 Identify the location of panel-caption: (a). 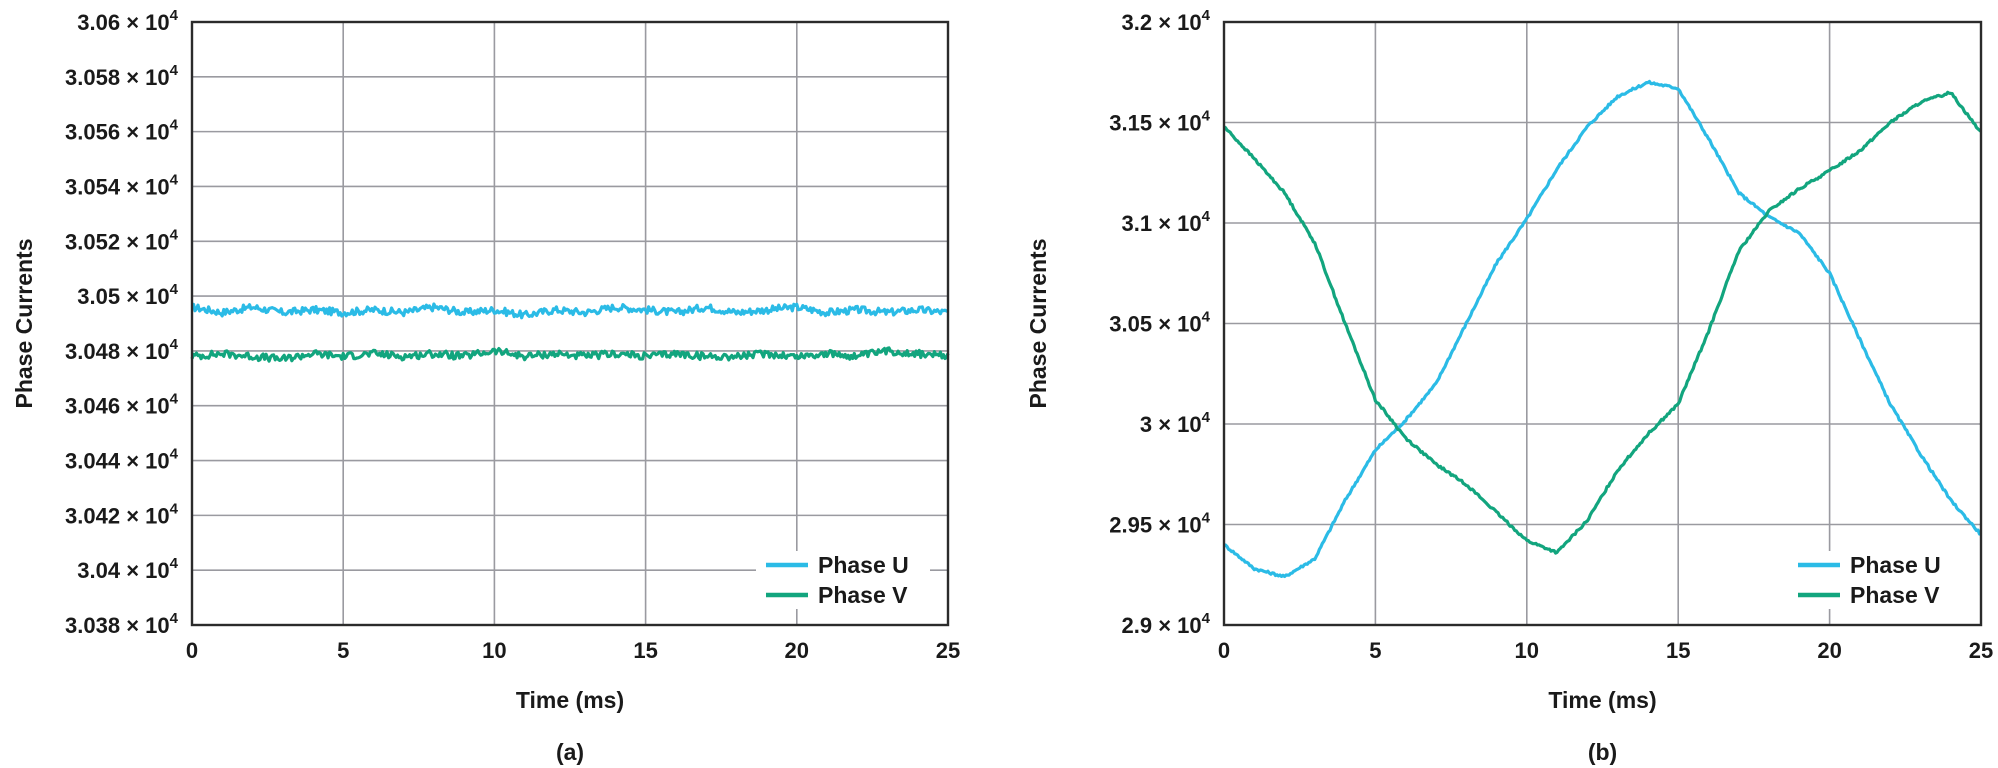
(570, 752).